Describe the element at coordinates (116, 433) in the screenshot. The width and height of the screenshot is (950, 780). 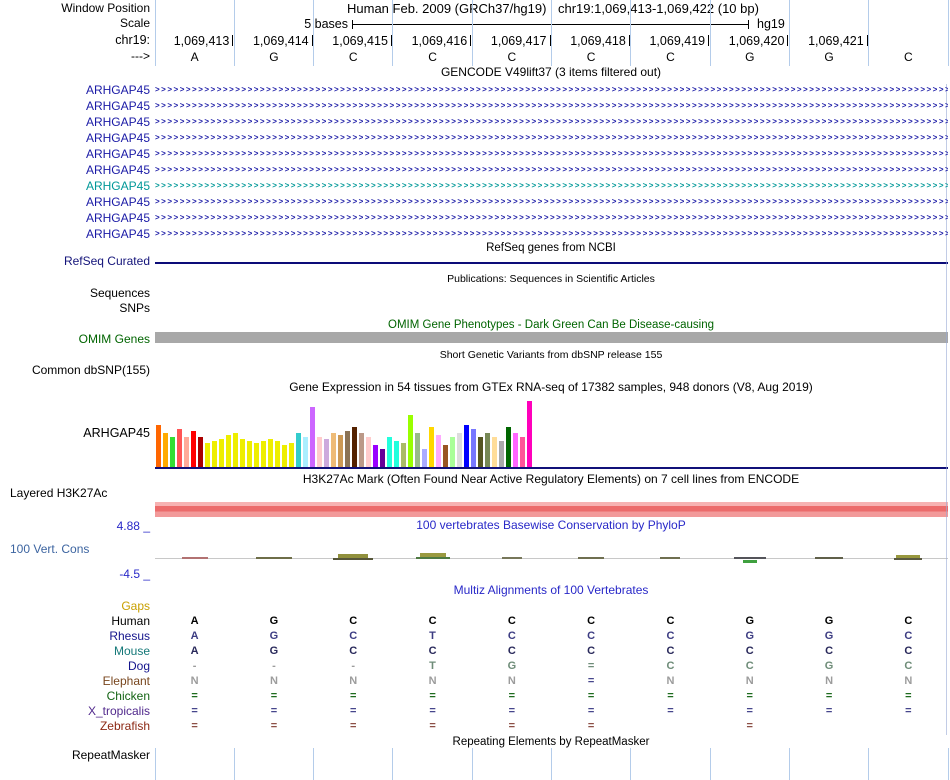
I see `gtex-gene-label: ARHGAP45` at that location.